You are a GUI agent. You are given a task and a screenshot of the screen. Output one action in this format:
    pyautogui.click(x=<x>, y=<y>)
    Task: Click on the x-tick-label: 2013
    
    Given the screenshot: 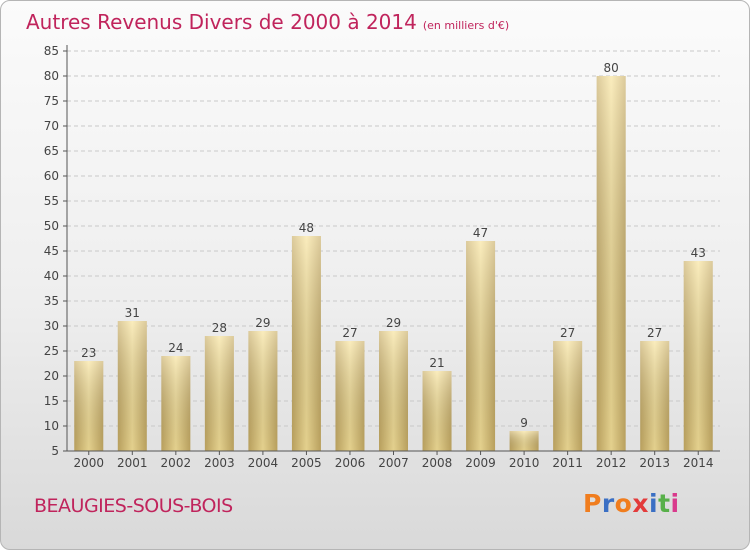 What is the action you would take?
    pyautogui.click(x=654, y=463)
    